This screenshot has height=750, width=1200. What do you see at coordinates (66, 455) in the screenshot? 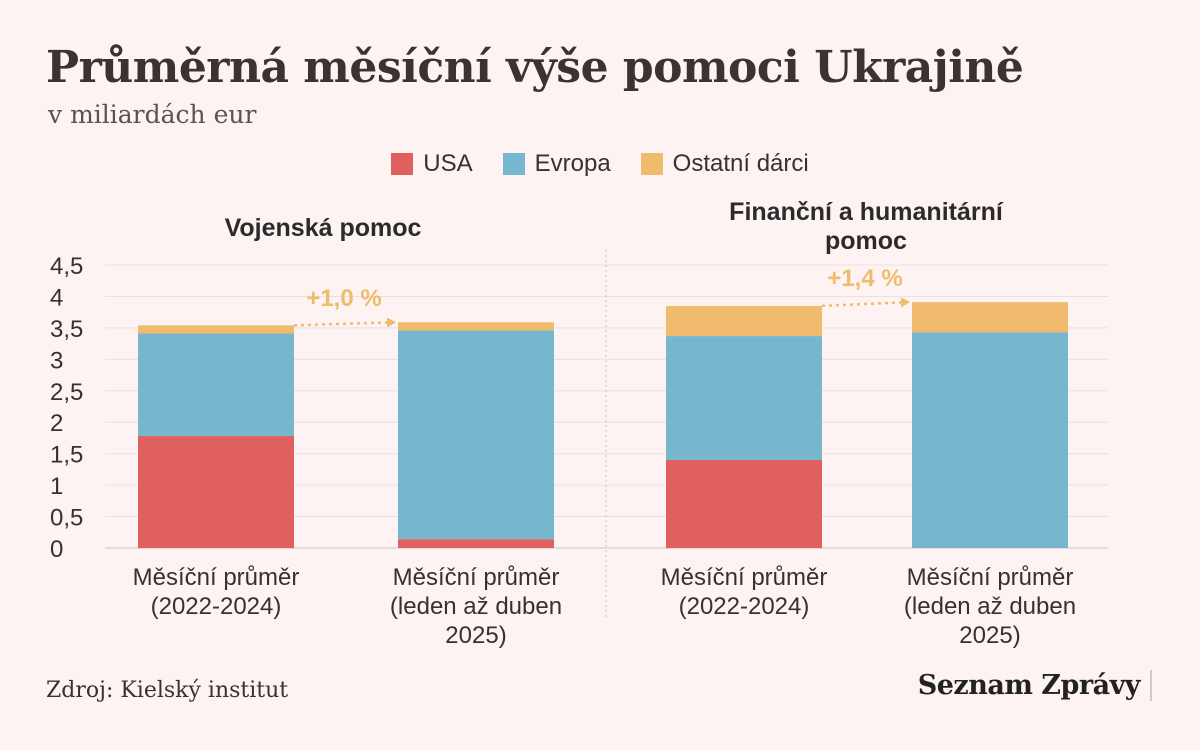
I see `y-tick-label: 1,5` at bounding box center [66, 455].